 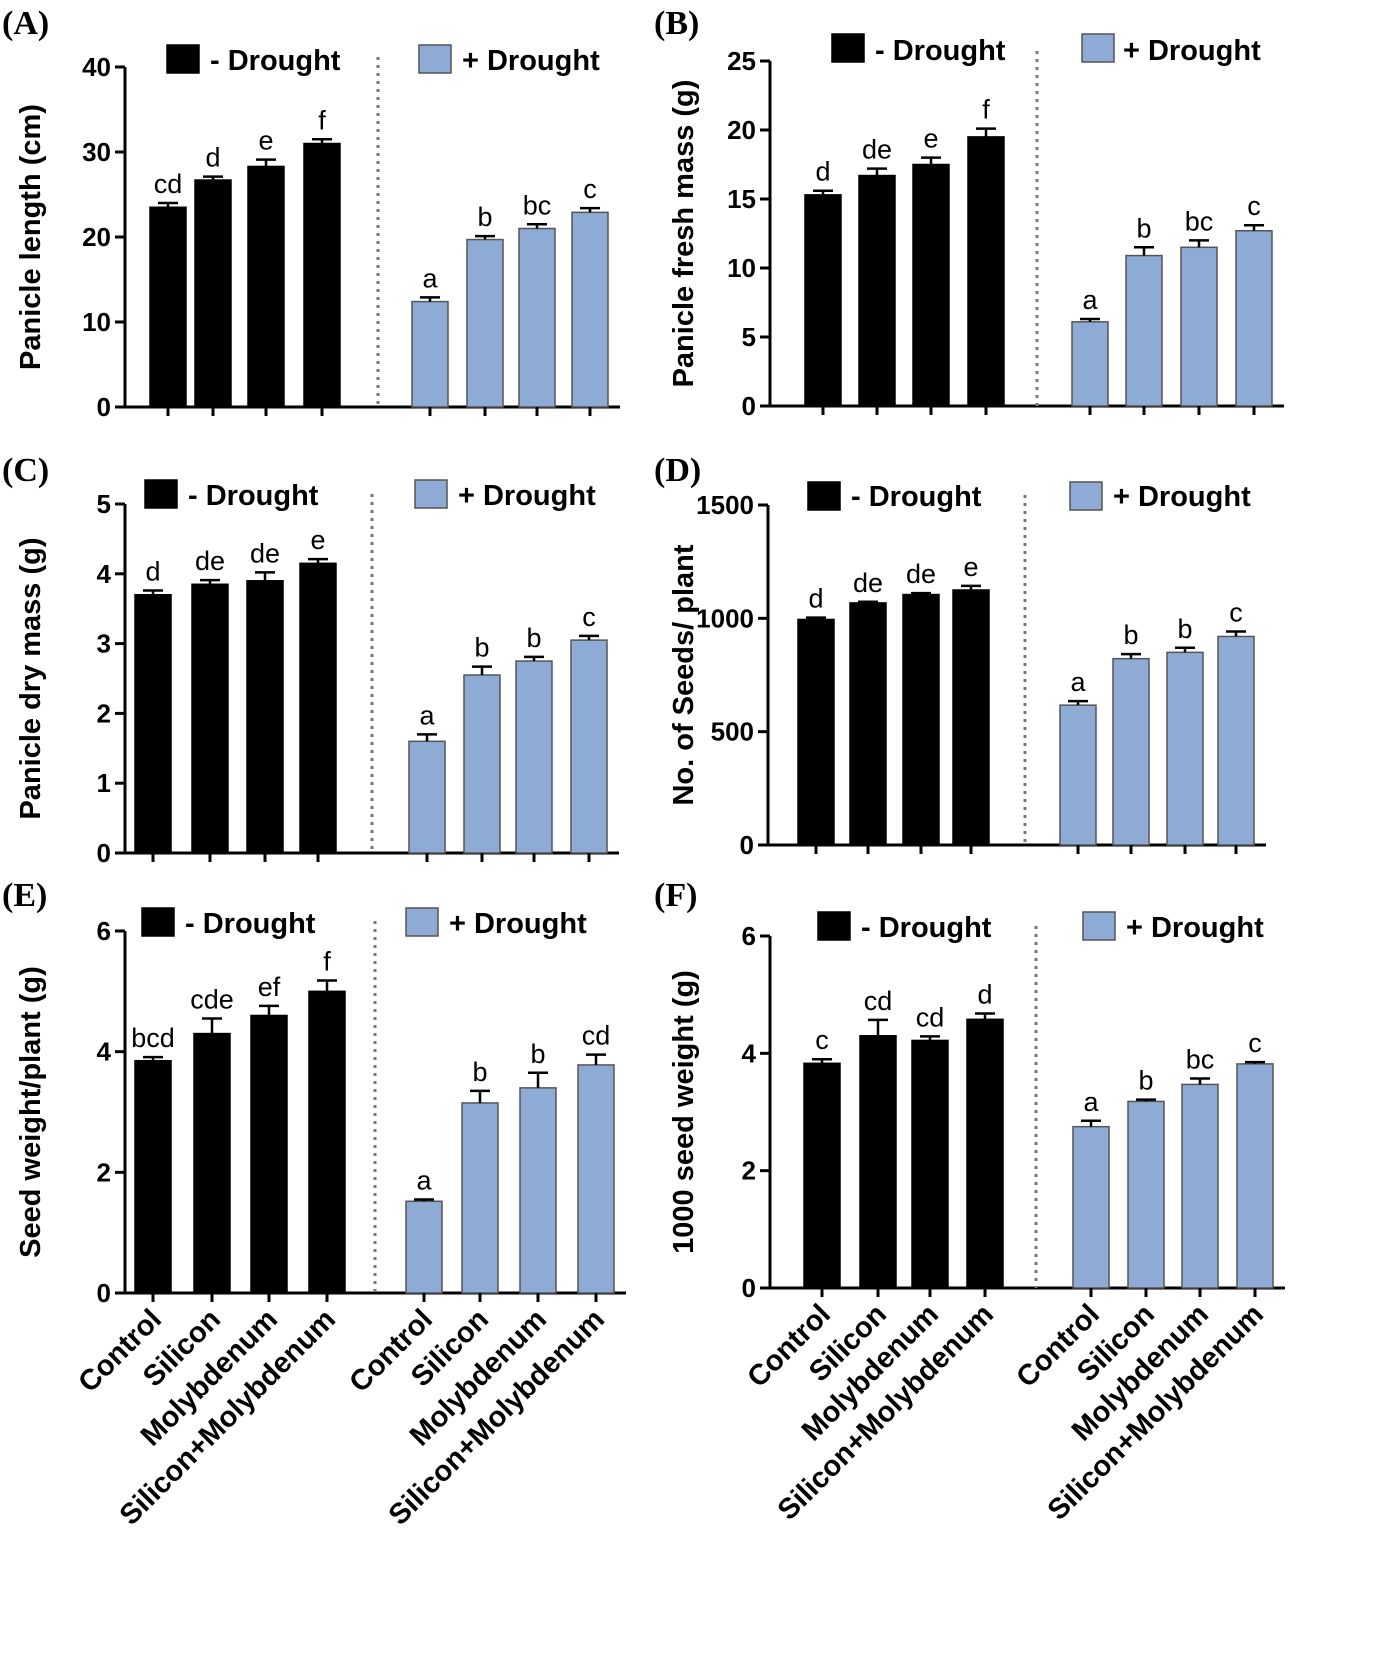 I want to click on significance-letter: bcd, so click(x=153, y=1038).